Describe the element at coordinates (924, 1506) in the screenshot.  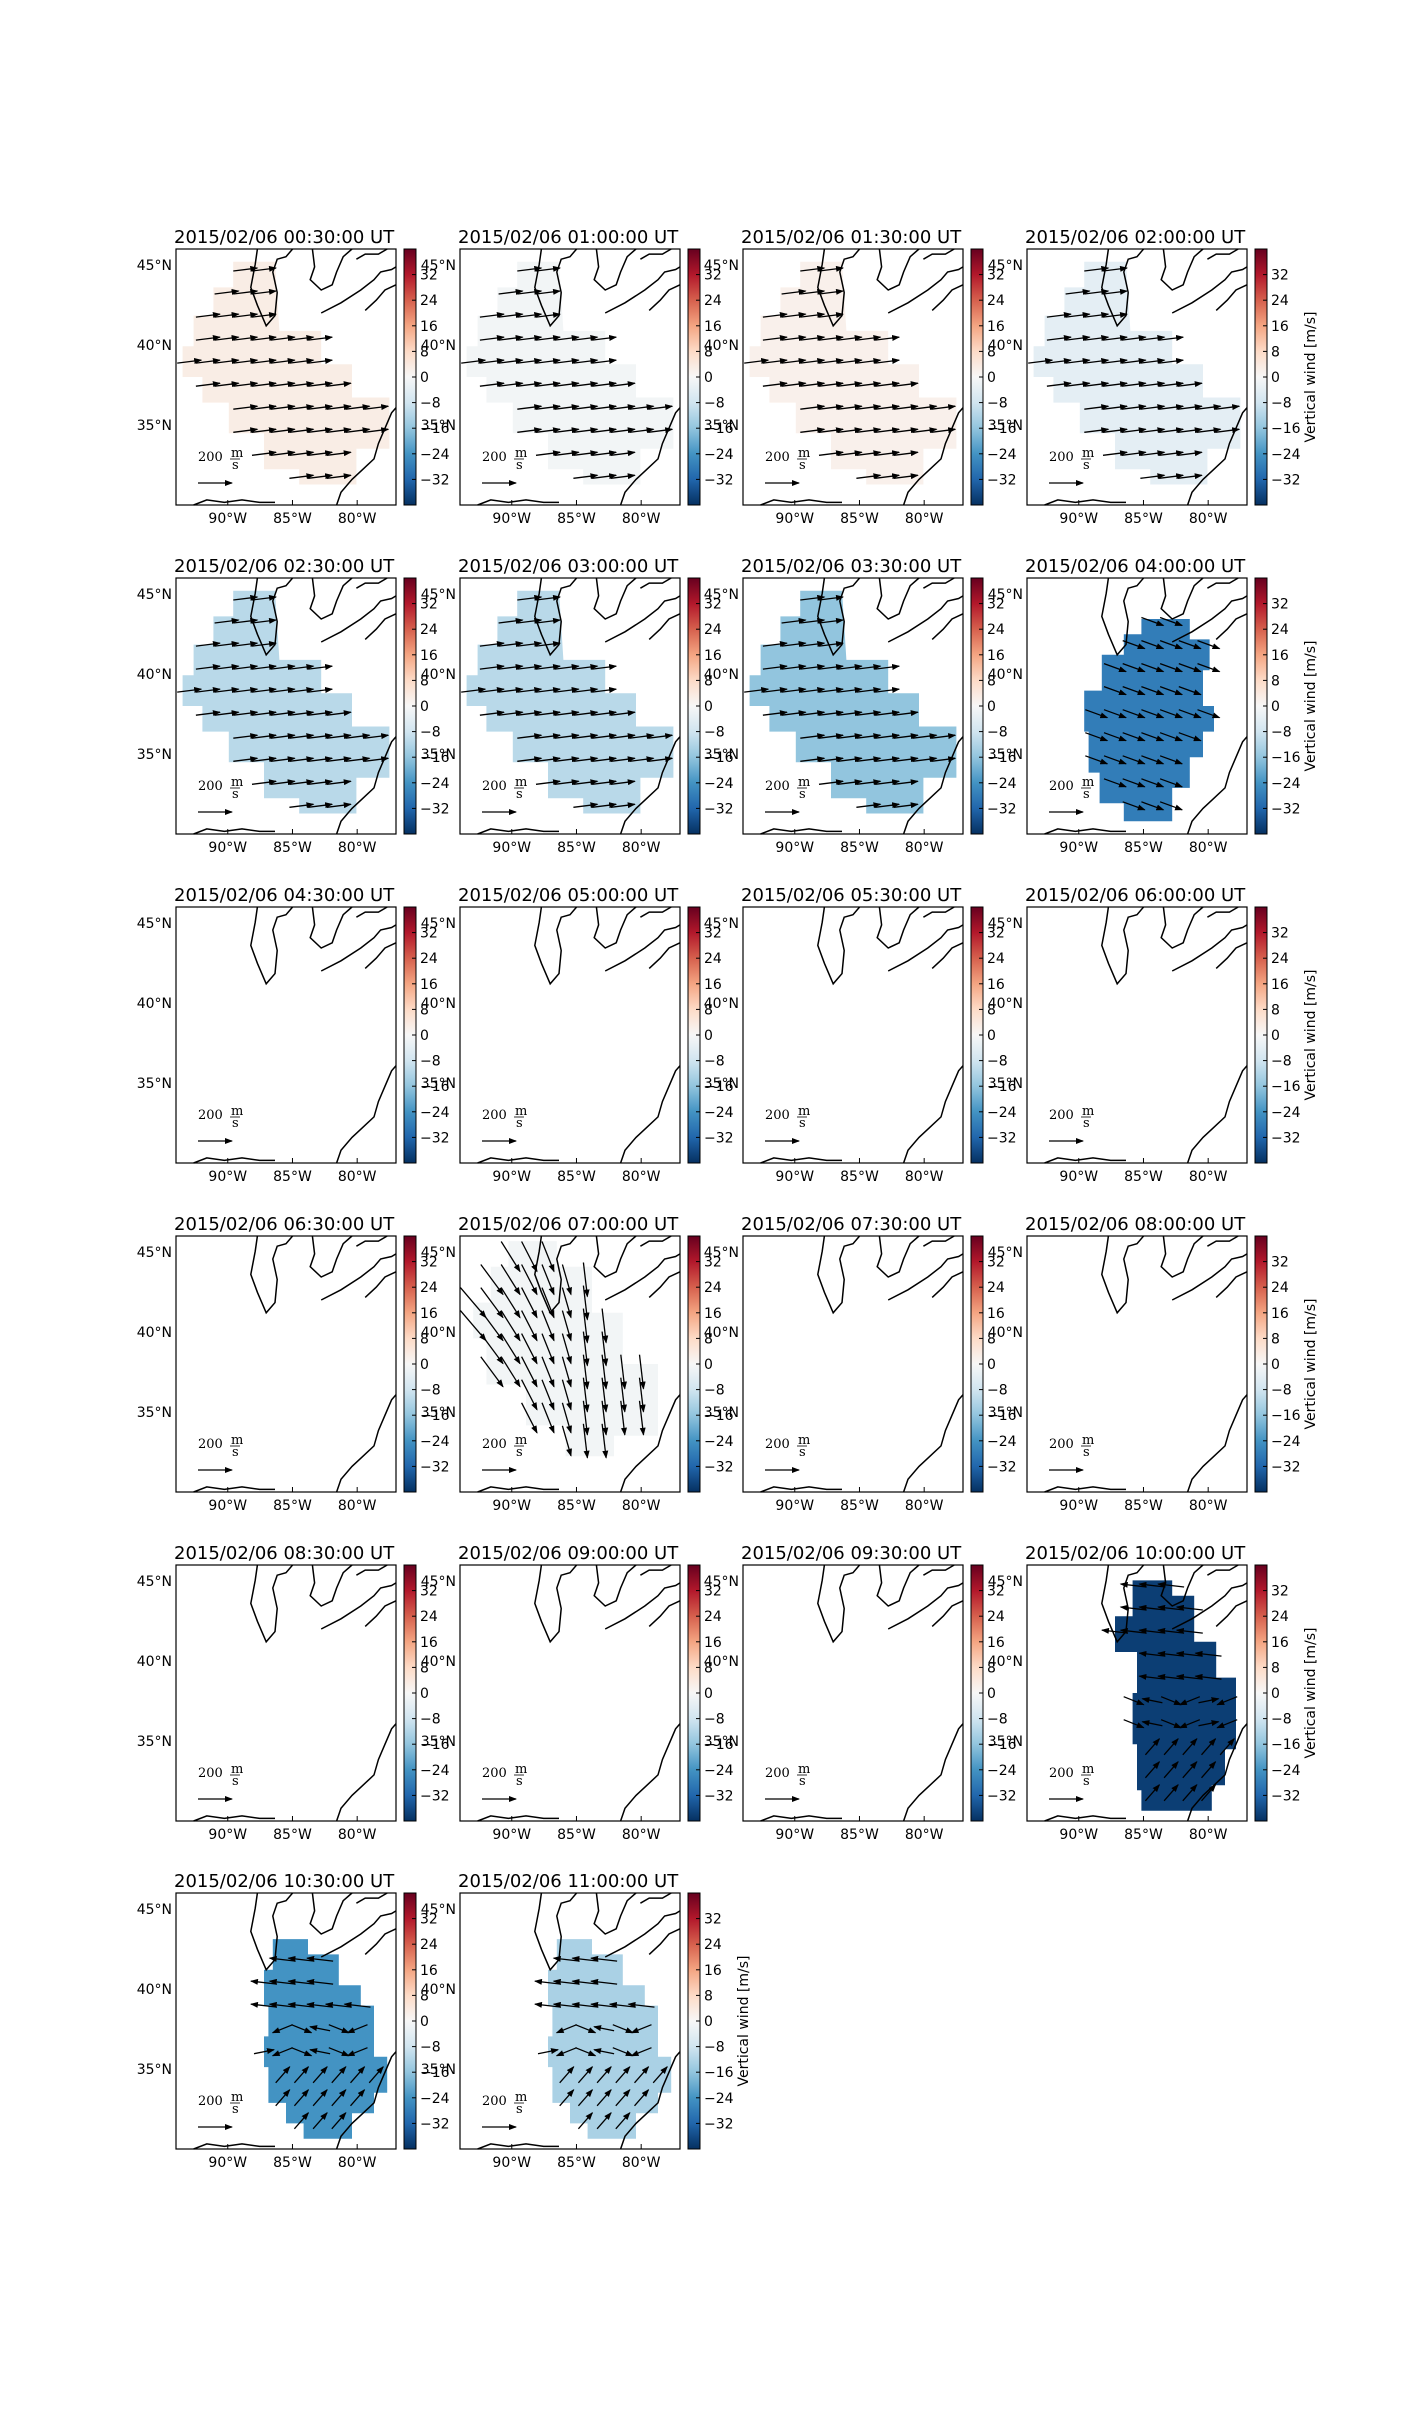
I see `lon-tick-label: 80°W` at that location.